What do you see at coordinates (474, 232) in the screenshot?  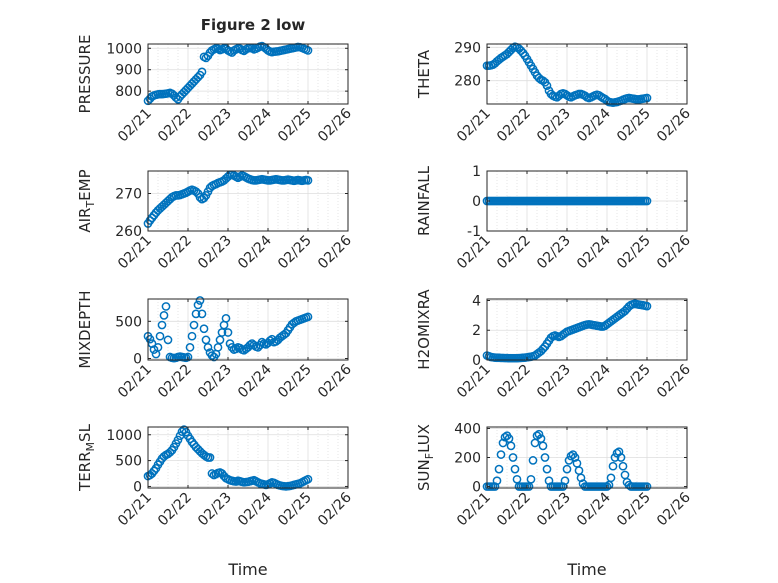 I see `y-tick-label: -1` at bounding box center [474, 232].